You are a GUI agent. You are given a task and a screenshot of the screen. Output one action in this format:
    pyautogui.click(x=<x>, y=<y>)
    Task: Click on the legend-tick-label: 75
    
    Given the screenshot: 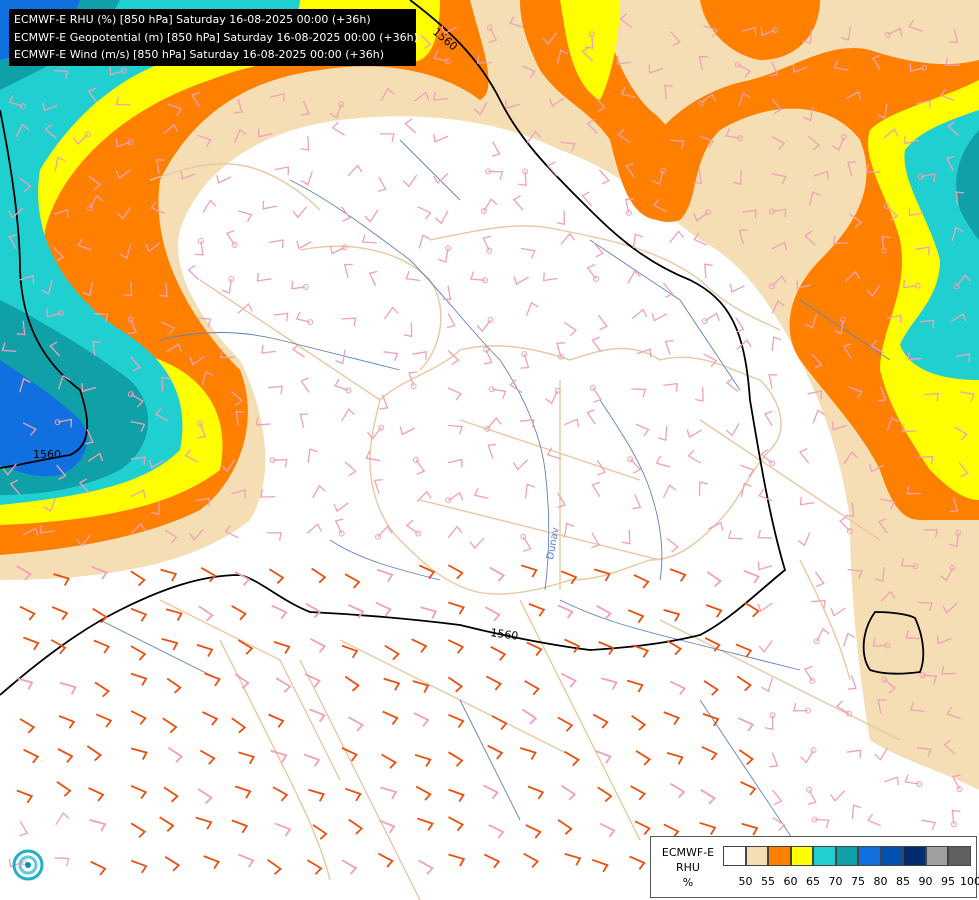 What is the action you would take?
    pyautogui.click(x=858, y=881)
    